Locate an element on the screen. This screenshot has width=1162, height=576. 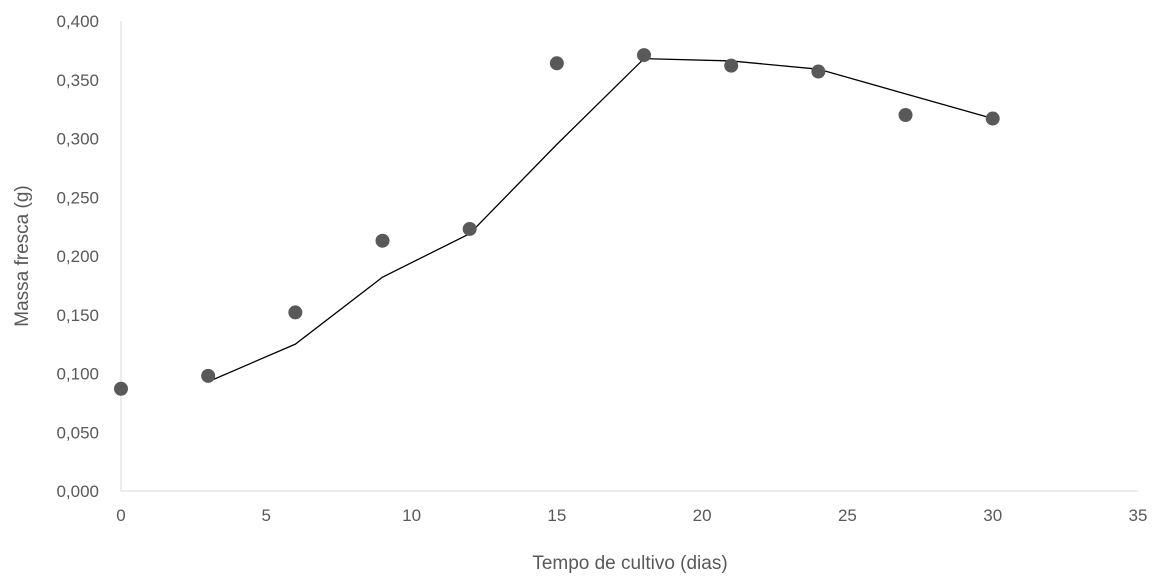
y-tick-label: 0,250 is located at coordinates (77, 197).